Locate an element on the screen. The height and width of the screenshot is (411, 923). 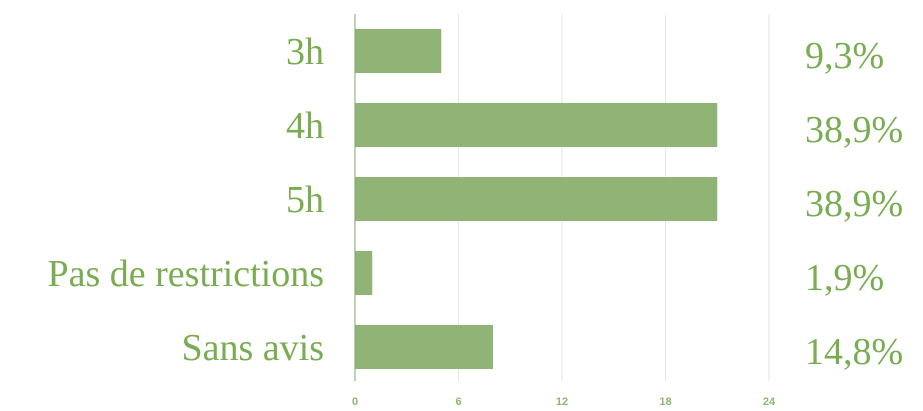
percentage-labels: 9,3% 38,9% 38,9% 1,9% 14,8% is located at coordinates (854, 204).